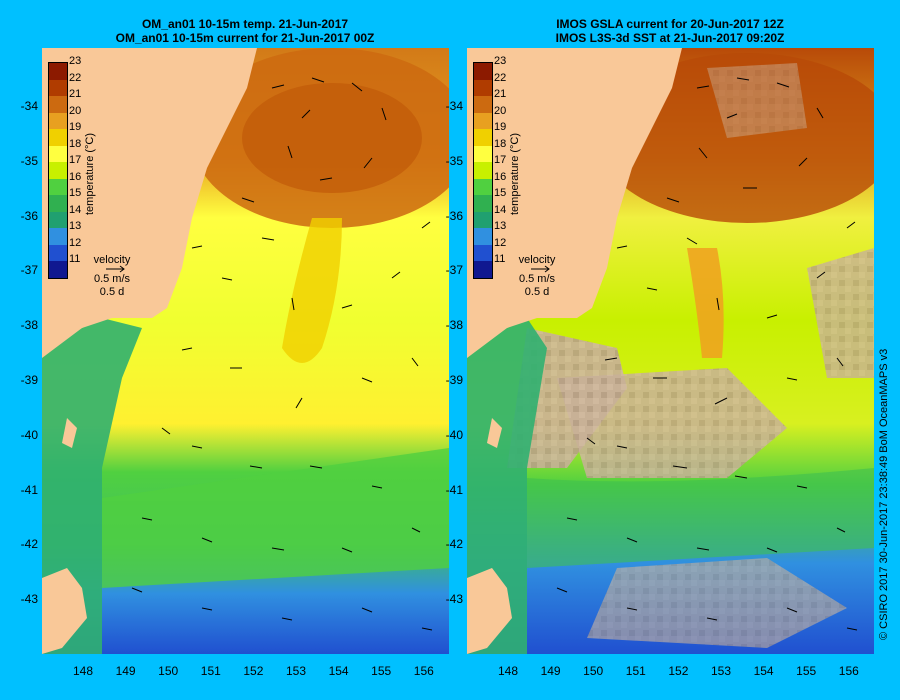 Image resolution: width=900 pixels, height=700 pixels. What do you see at coordinates (275, 518) in the screenshot?
I see `left-green-band` at bounding box center [275, 518].